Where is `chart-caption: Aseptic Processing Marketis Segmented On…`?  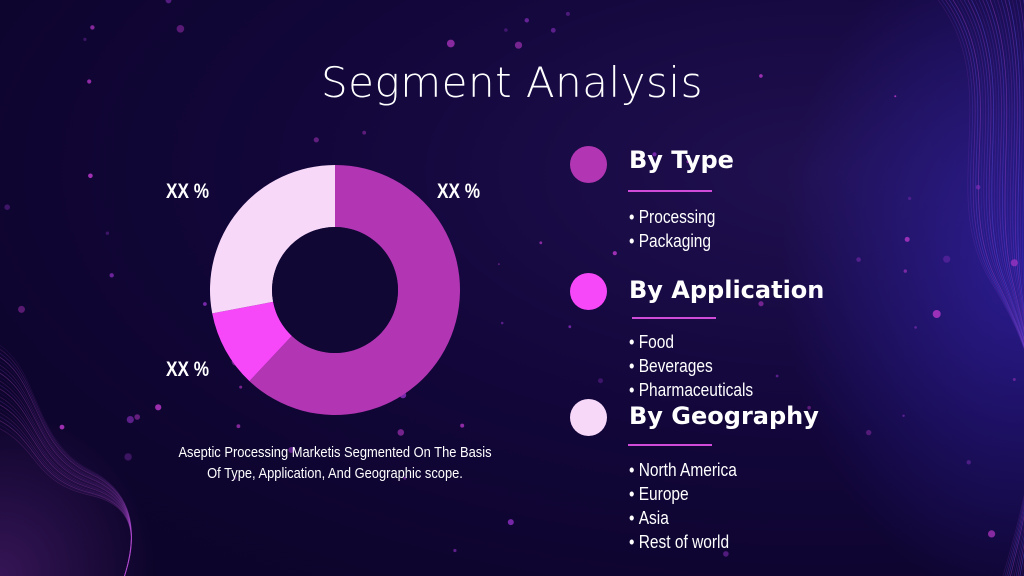
chart-caption: Aseptic Processing Marketis Segmented On… is located at coordinates (335, 463).